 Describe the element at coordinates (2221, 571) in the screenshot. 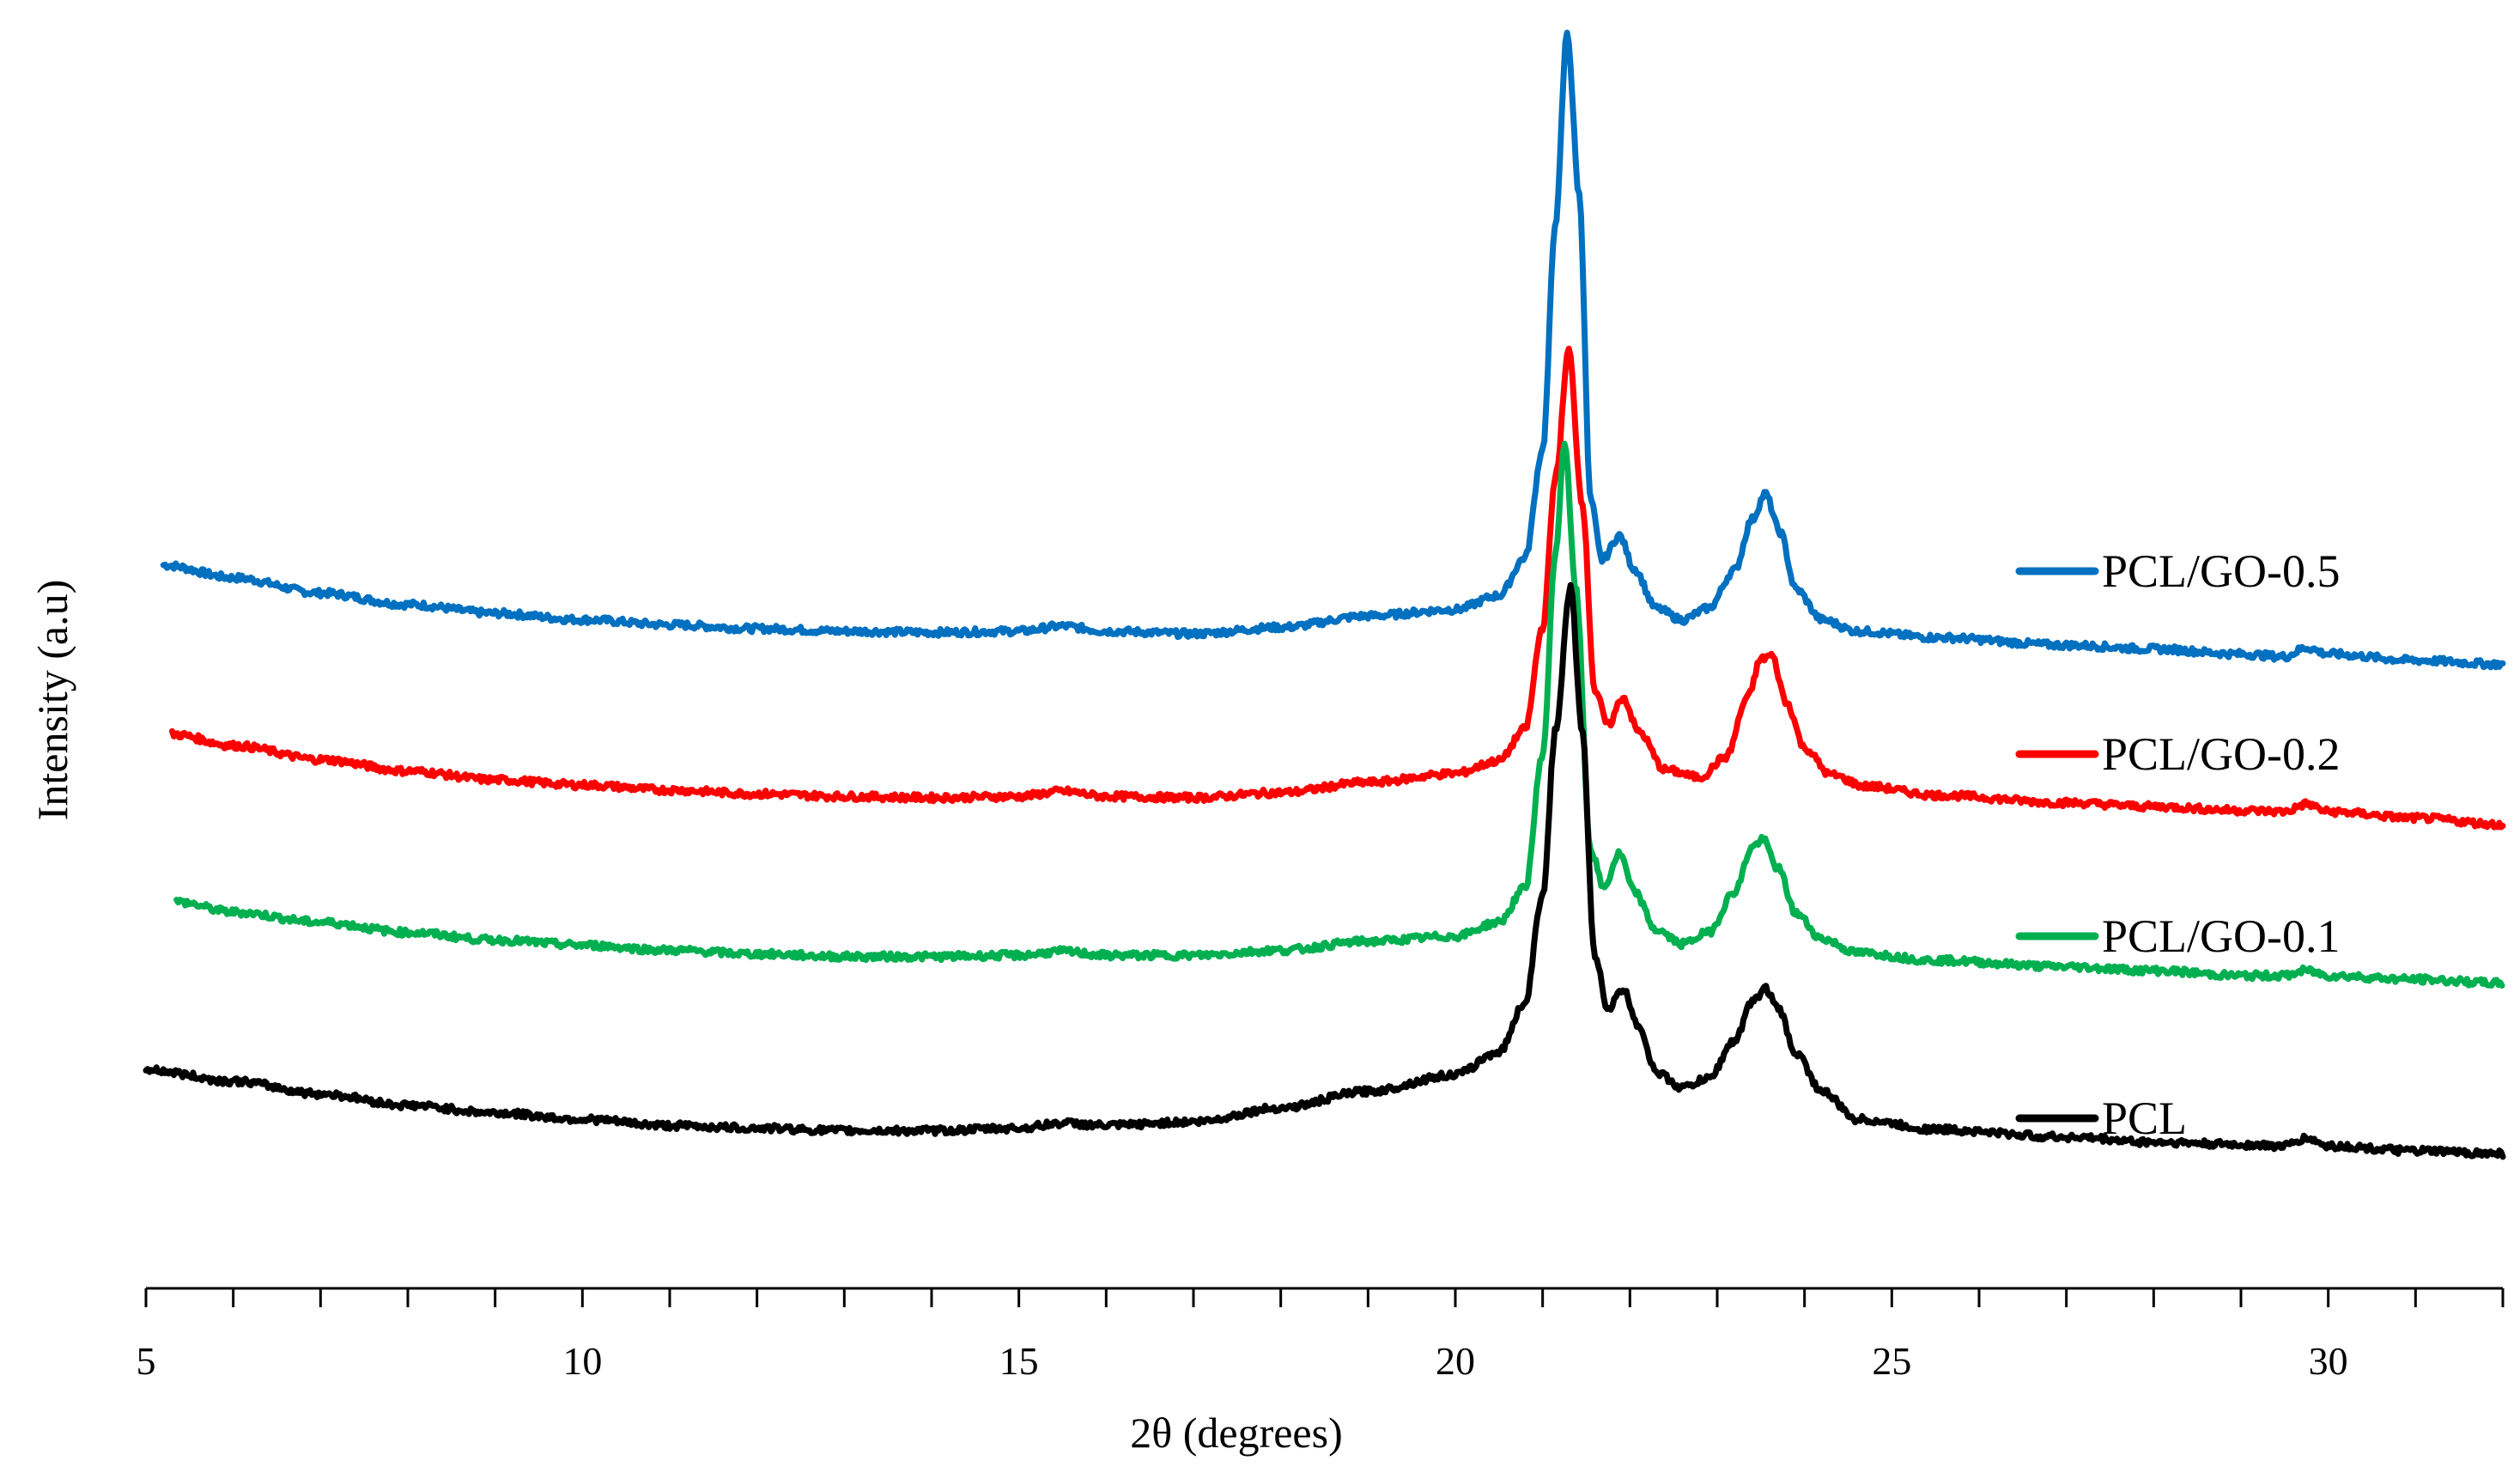

I see `legend-label: PCL/GO-0.5` at that location.